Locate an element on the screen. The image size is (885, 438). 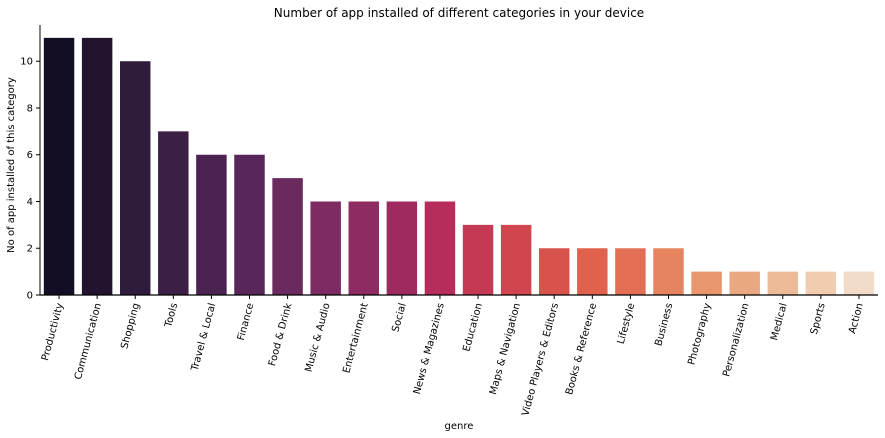
y-tick-label: 0 is located at coordinates (30, 296).